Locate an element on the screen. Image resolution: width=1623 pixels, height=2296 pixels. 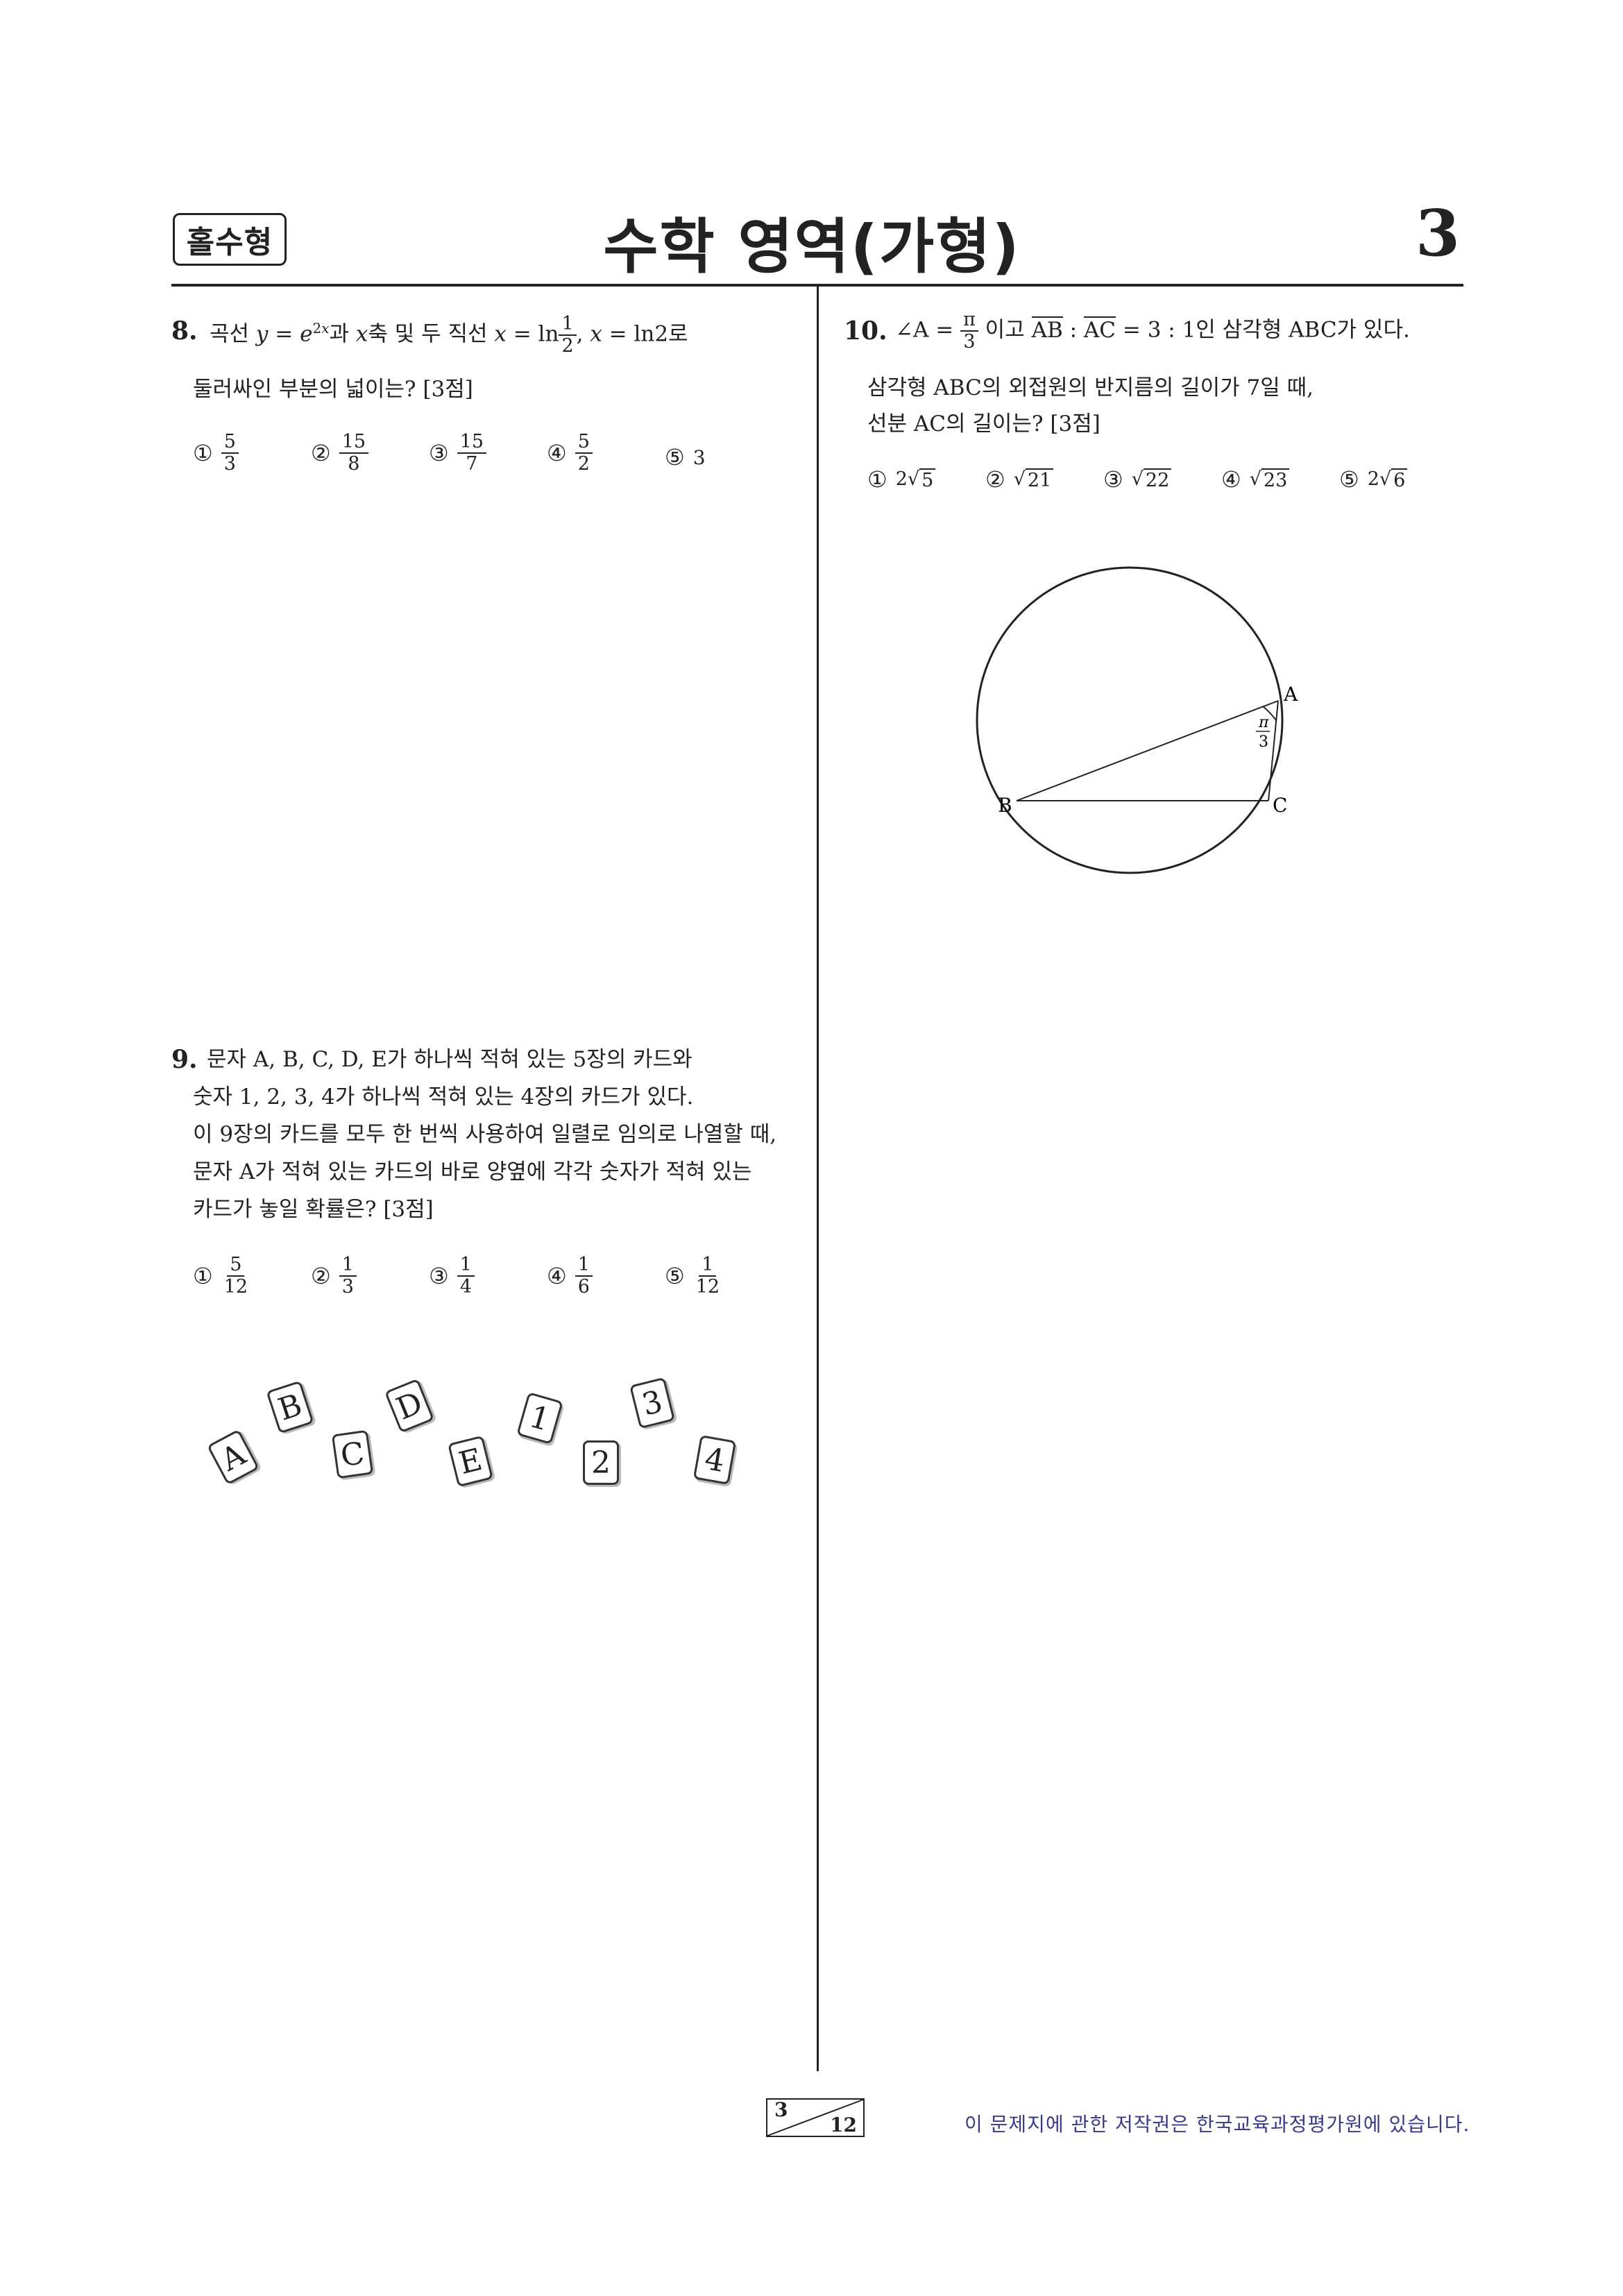
q8-line2: 둘러싸인 부분의 넓이는? [3점] is located at coordinates (333, 389).